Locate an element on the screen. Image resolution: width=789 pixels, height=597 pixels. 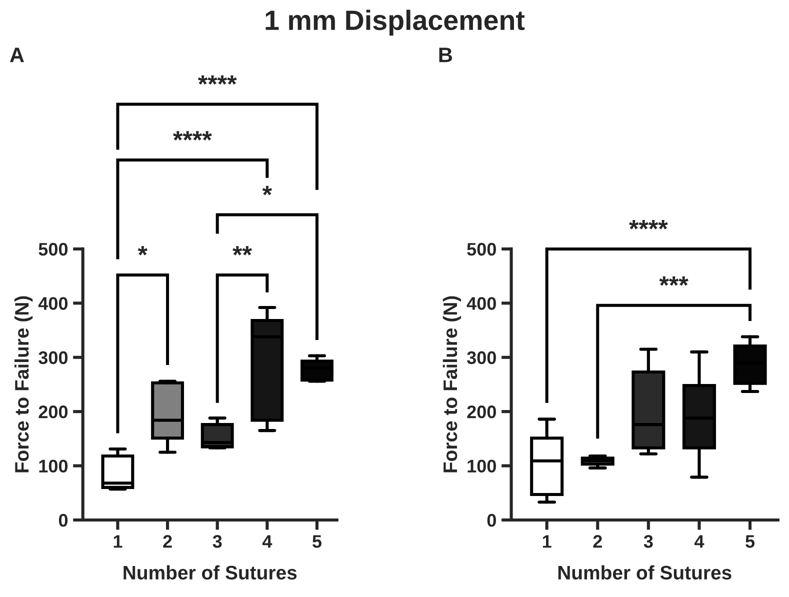
annotation: * is located at coordinates (143, 251).